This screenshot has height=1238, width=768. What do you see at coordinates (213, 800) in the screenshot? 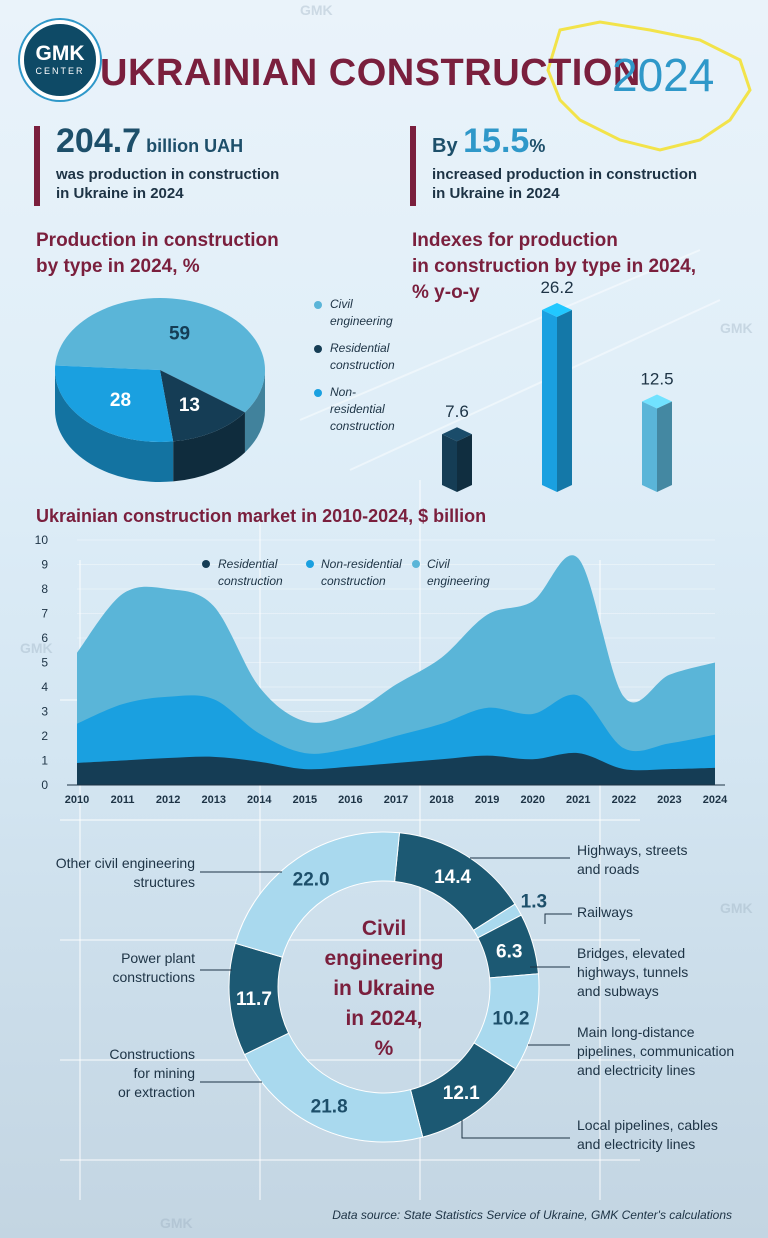
I see `x-tick-label: 2013` at bounding box center [213, 800].